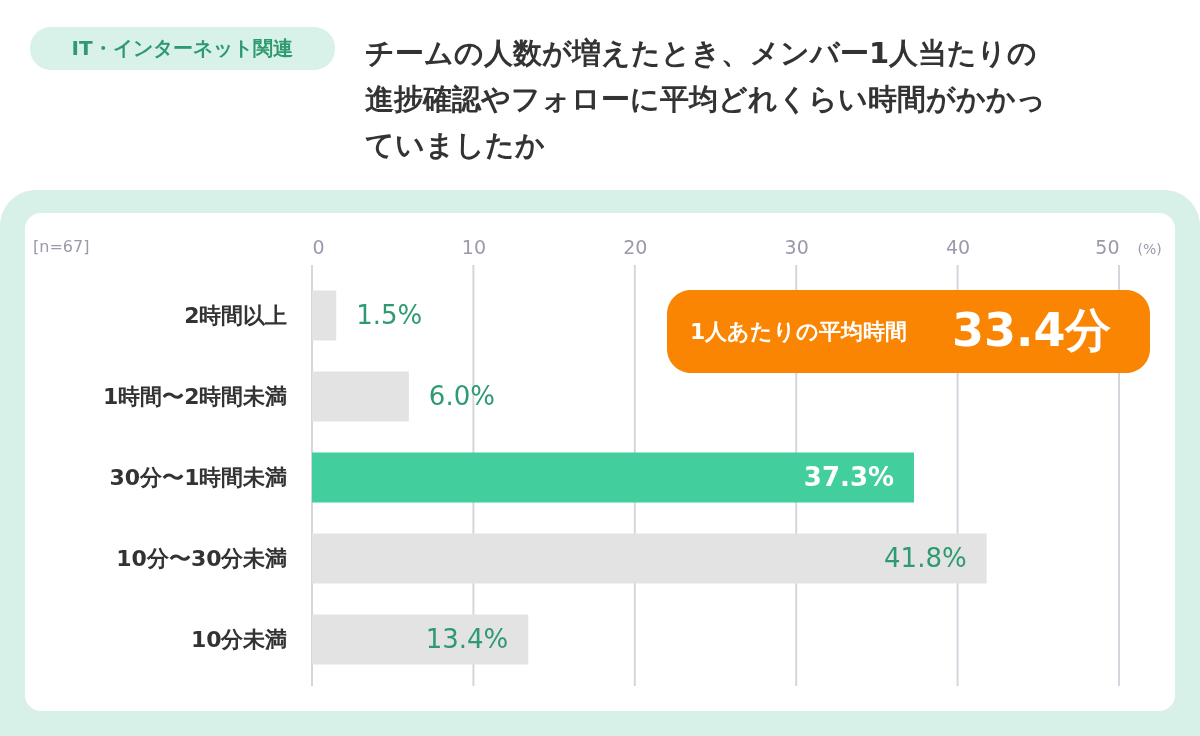 This screenshot has width=1200, height=736. What do you see at coordinates (61, 246) in the screenshot?
I see `text: [n=67]` at bounding box center [61, 246].